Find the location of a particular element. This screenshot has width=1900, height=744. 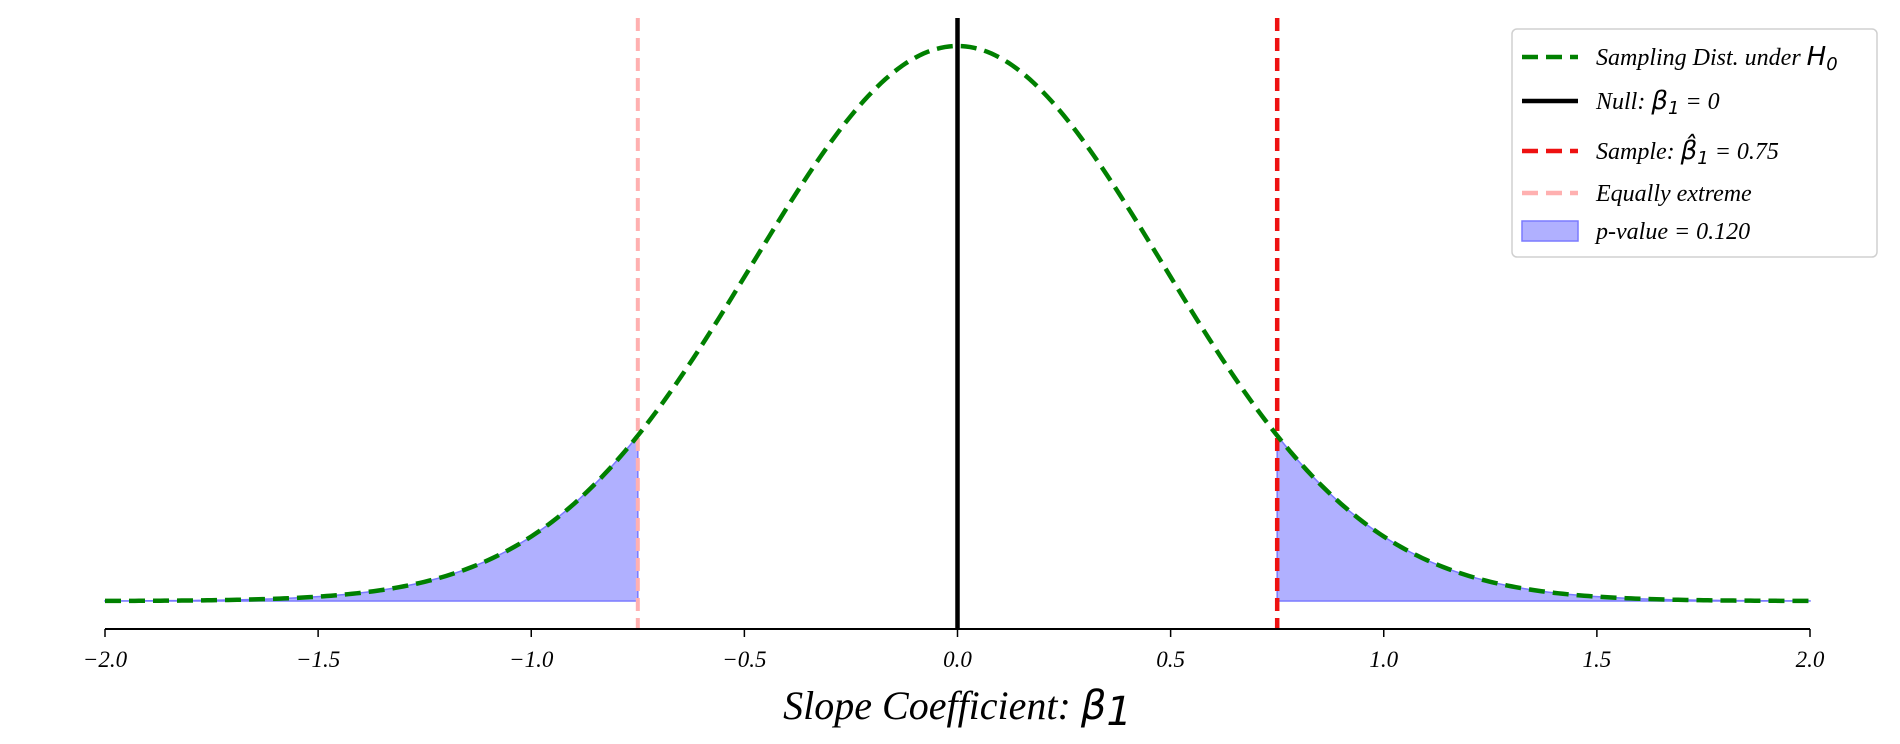

legend-item-sample: Sample: β̂1 = 0.75 is located at coordinates (1650, 150).